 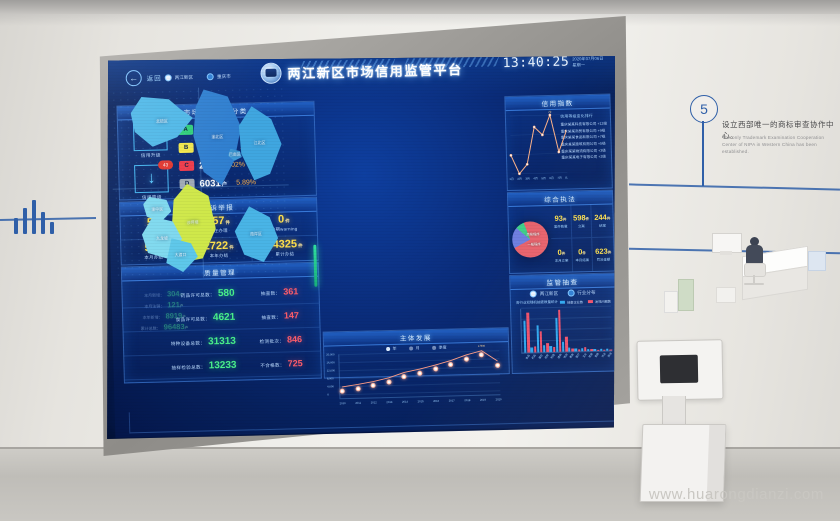 I want to click on bars-subtitle: 各行业双随机抽查数量统计, so click(x=536, y=302).